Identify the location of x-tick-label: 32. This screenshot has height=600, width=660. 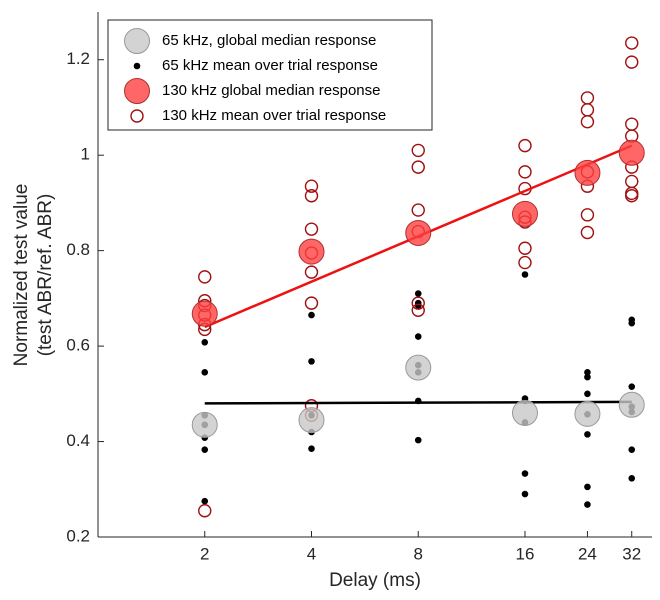
(631, 553).